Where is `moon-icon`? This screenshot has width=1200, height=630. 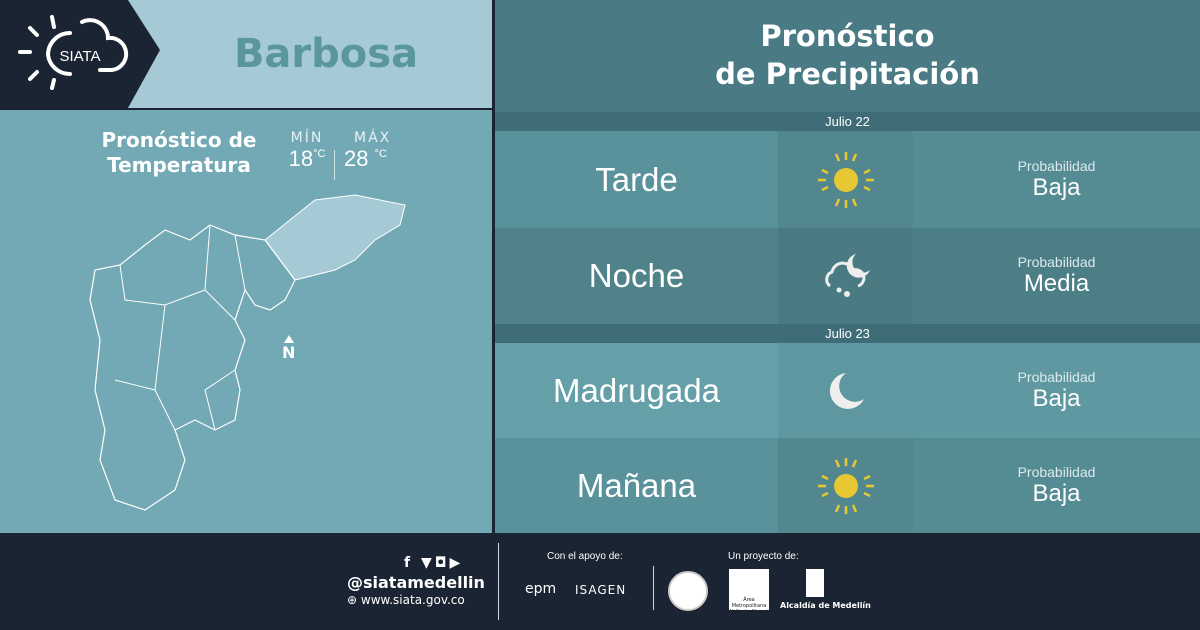
moon-icon is located at coordinates (846, 390).